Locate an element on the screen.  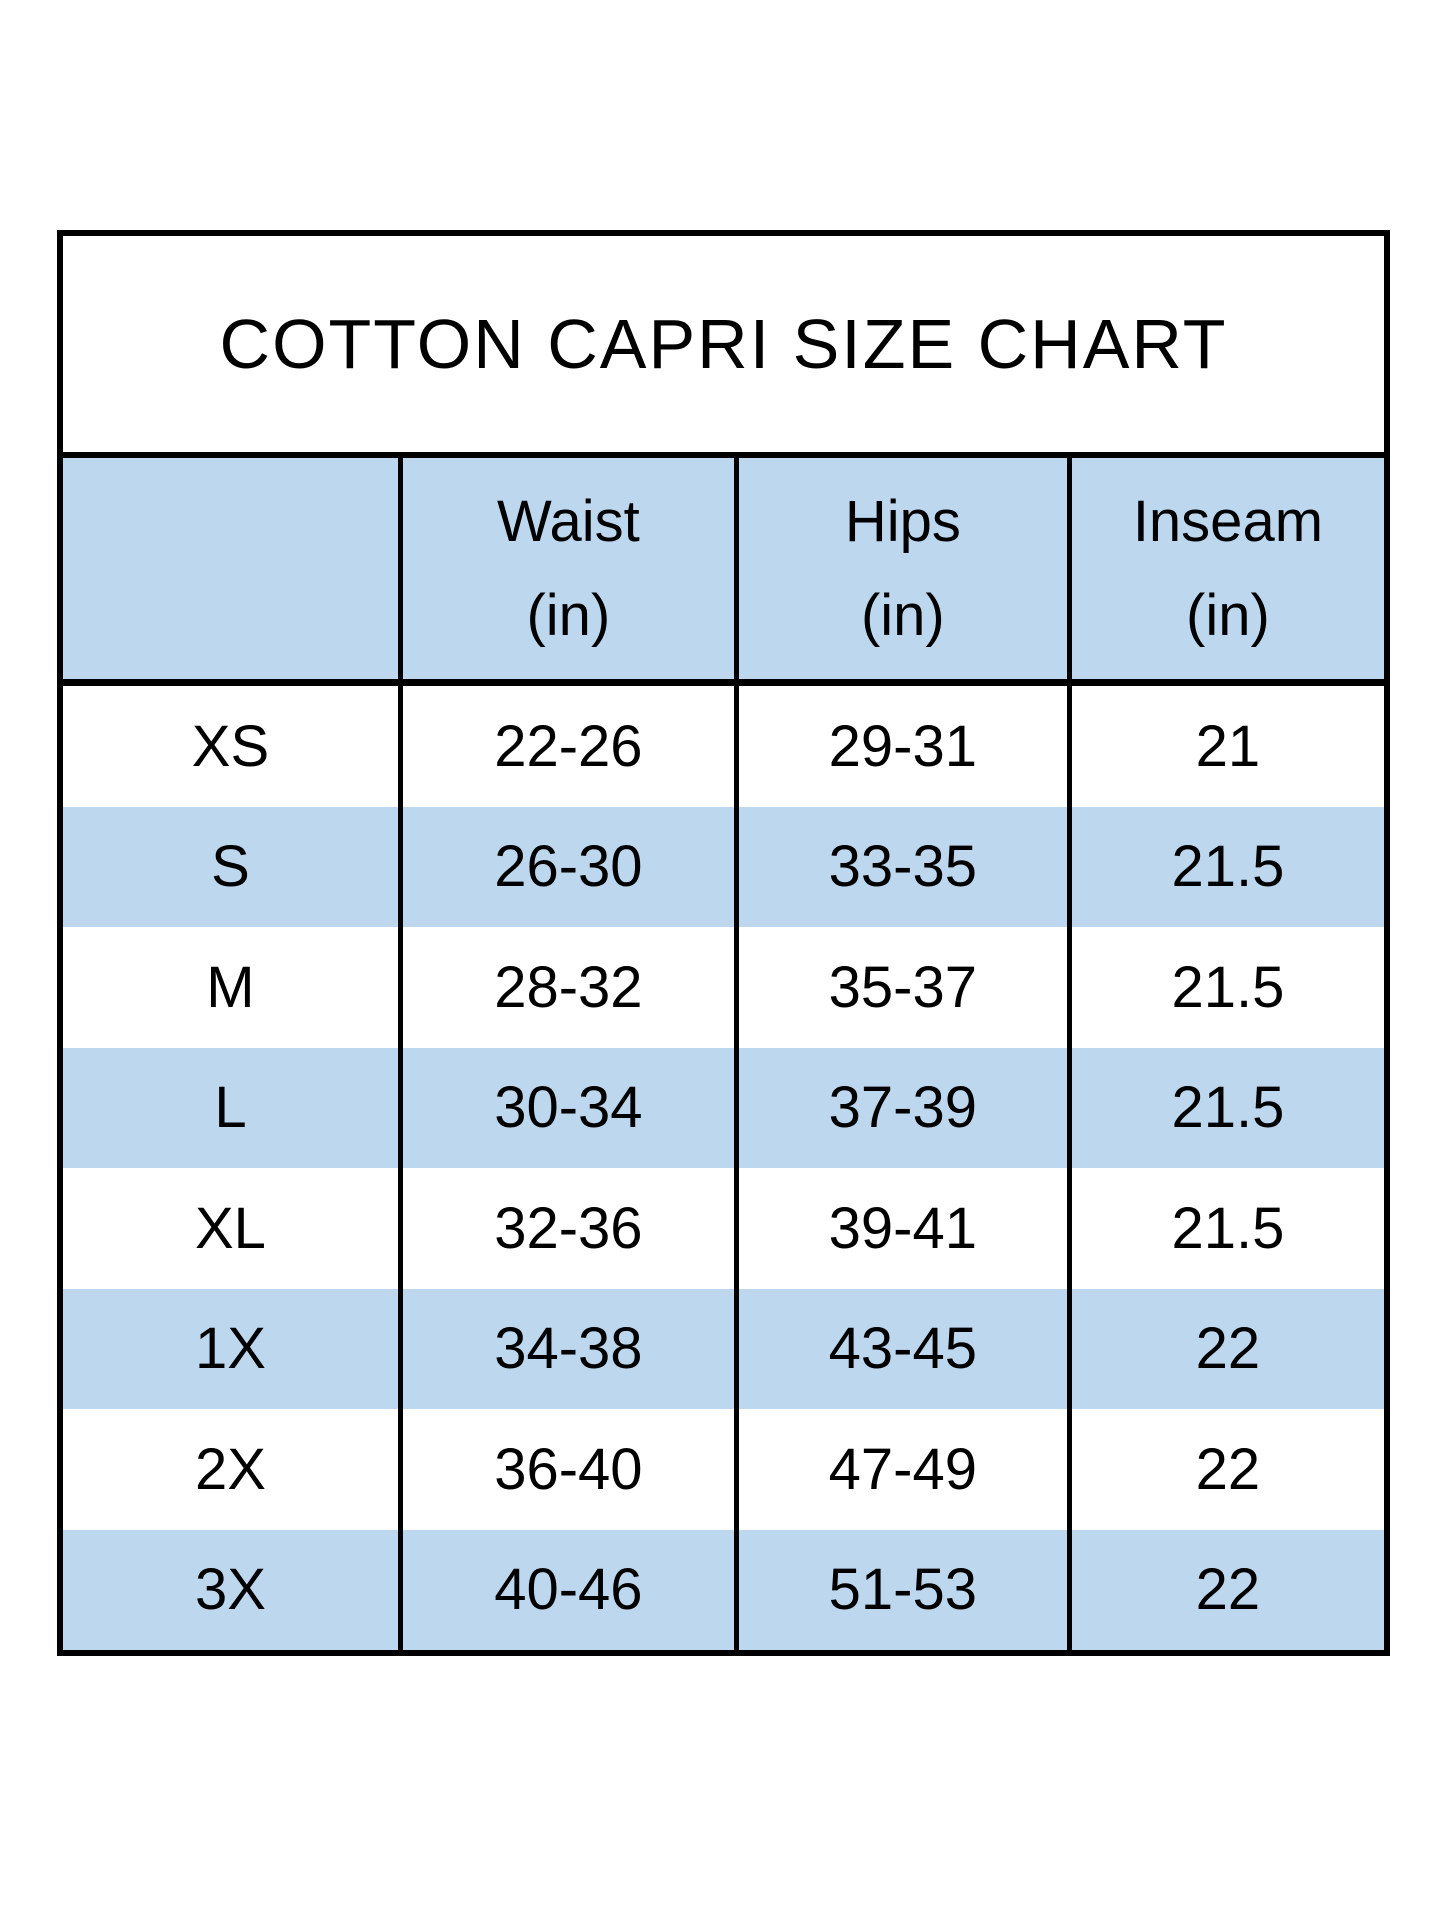
waist-value: 40-46 is located at coordinates (568, 1590).